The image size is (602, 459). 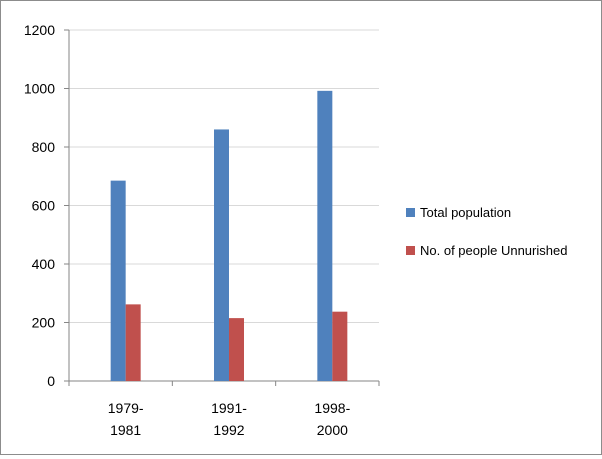 I want to click on x-tick-labels: 1979- 1981 1991- 1992 1998- 2000, so click(x=229, y=419).